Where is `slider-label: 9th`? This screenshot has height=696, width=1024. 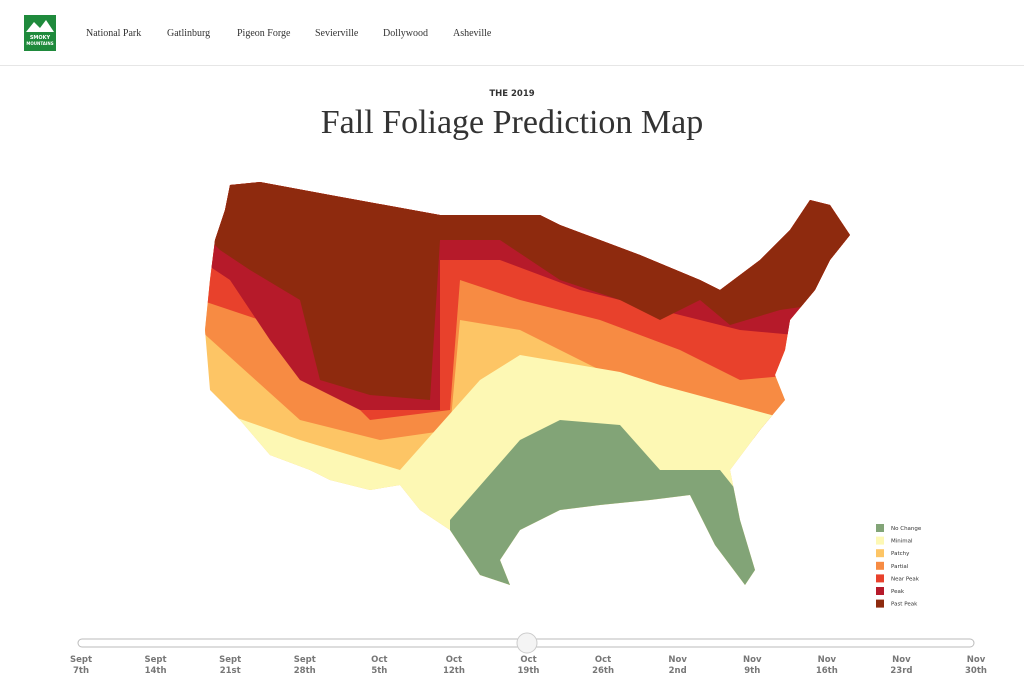 slider-label: 9th is located at coordinates (752, 671).